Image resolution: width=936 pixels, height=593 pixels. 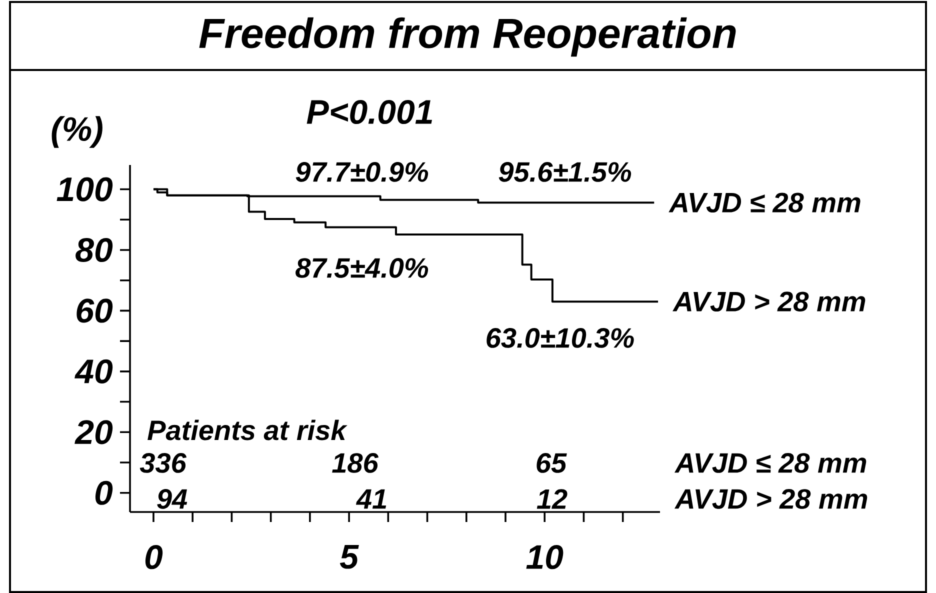 I want to click on annotation: 12, so click(x=552, y=499).